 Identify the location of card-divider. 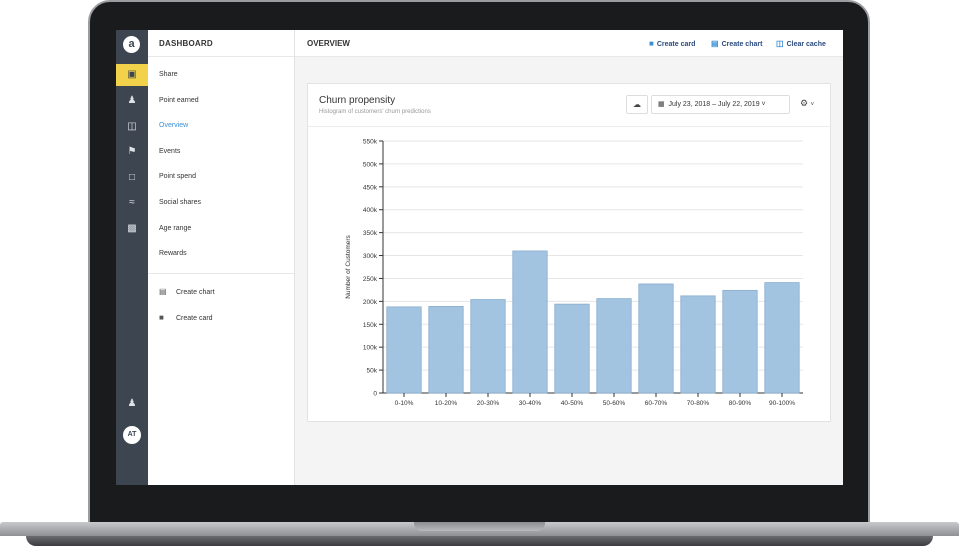
(570, 126).